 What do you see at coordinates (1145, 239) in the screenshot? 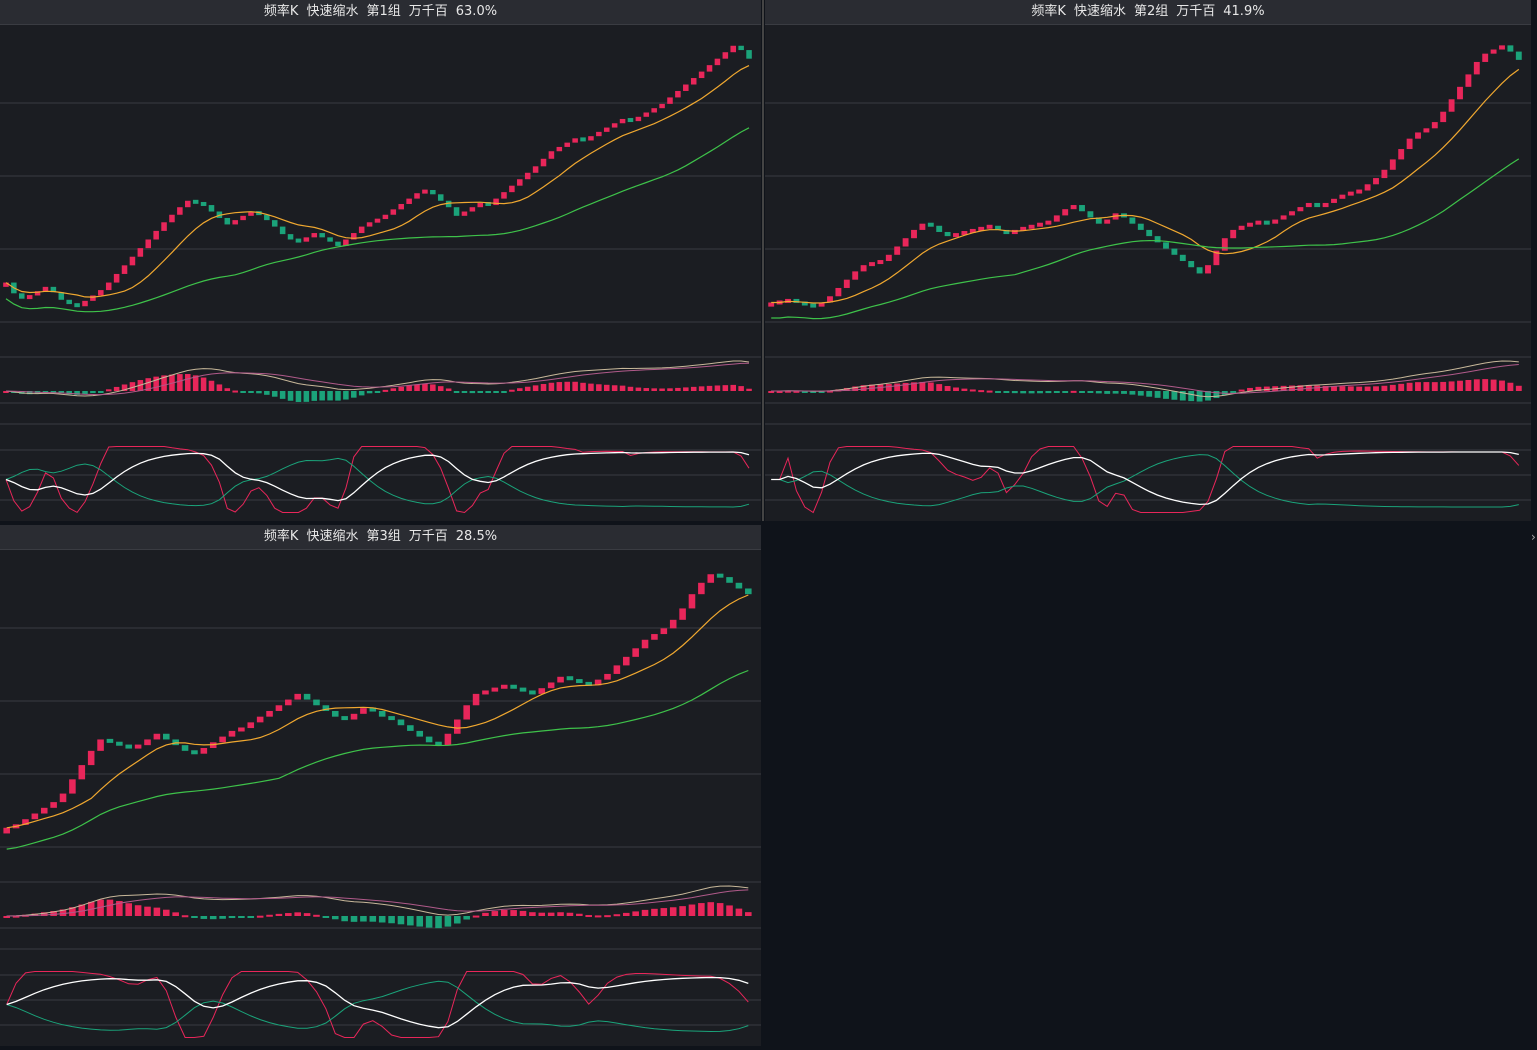
I see `ma-long-line` at bounding box center [1145, 239].